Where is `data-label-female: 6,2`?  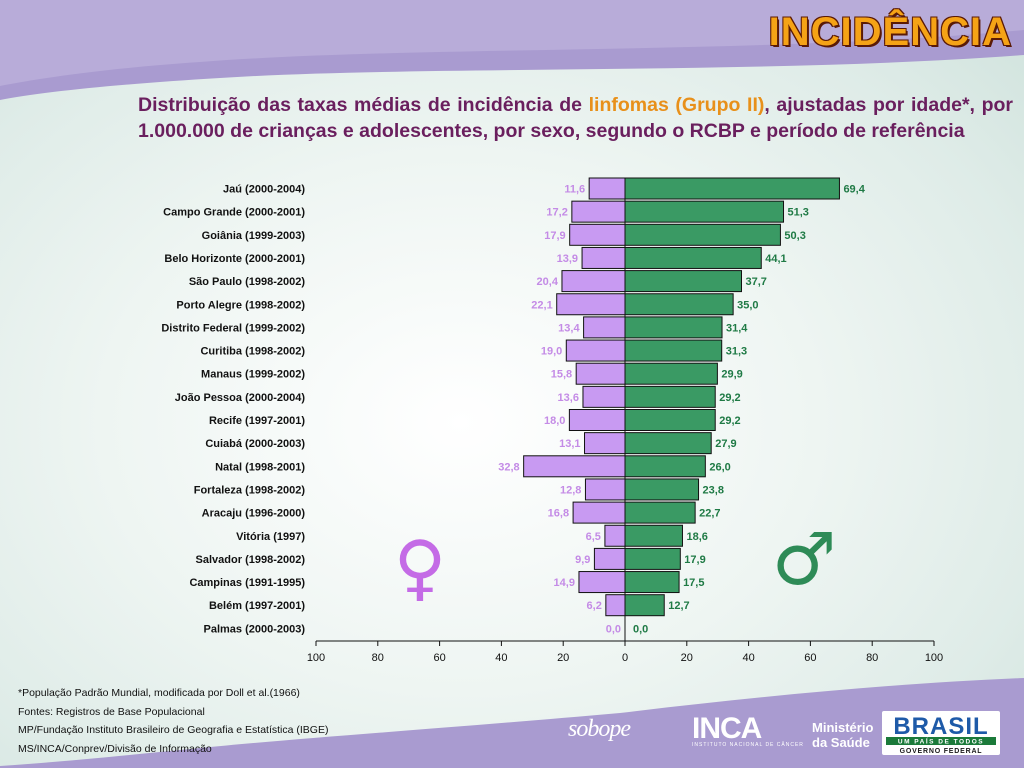
data-label-female: 6,2 is located at coordinates (594, 606).